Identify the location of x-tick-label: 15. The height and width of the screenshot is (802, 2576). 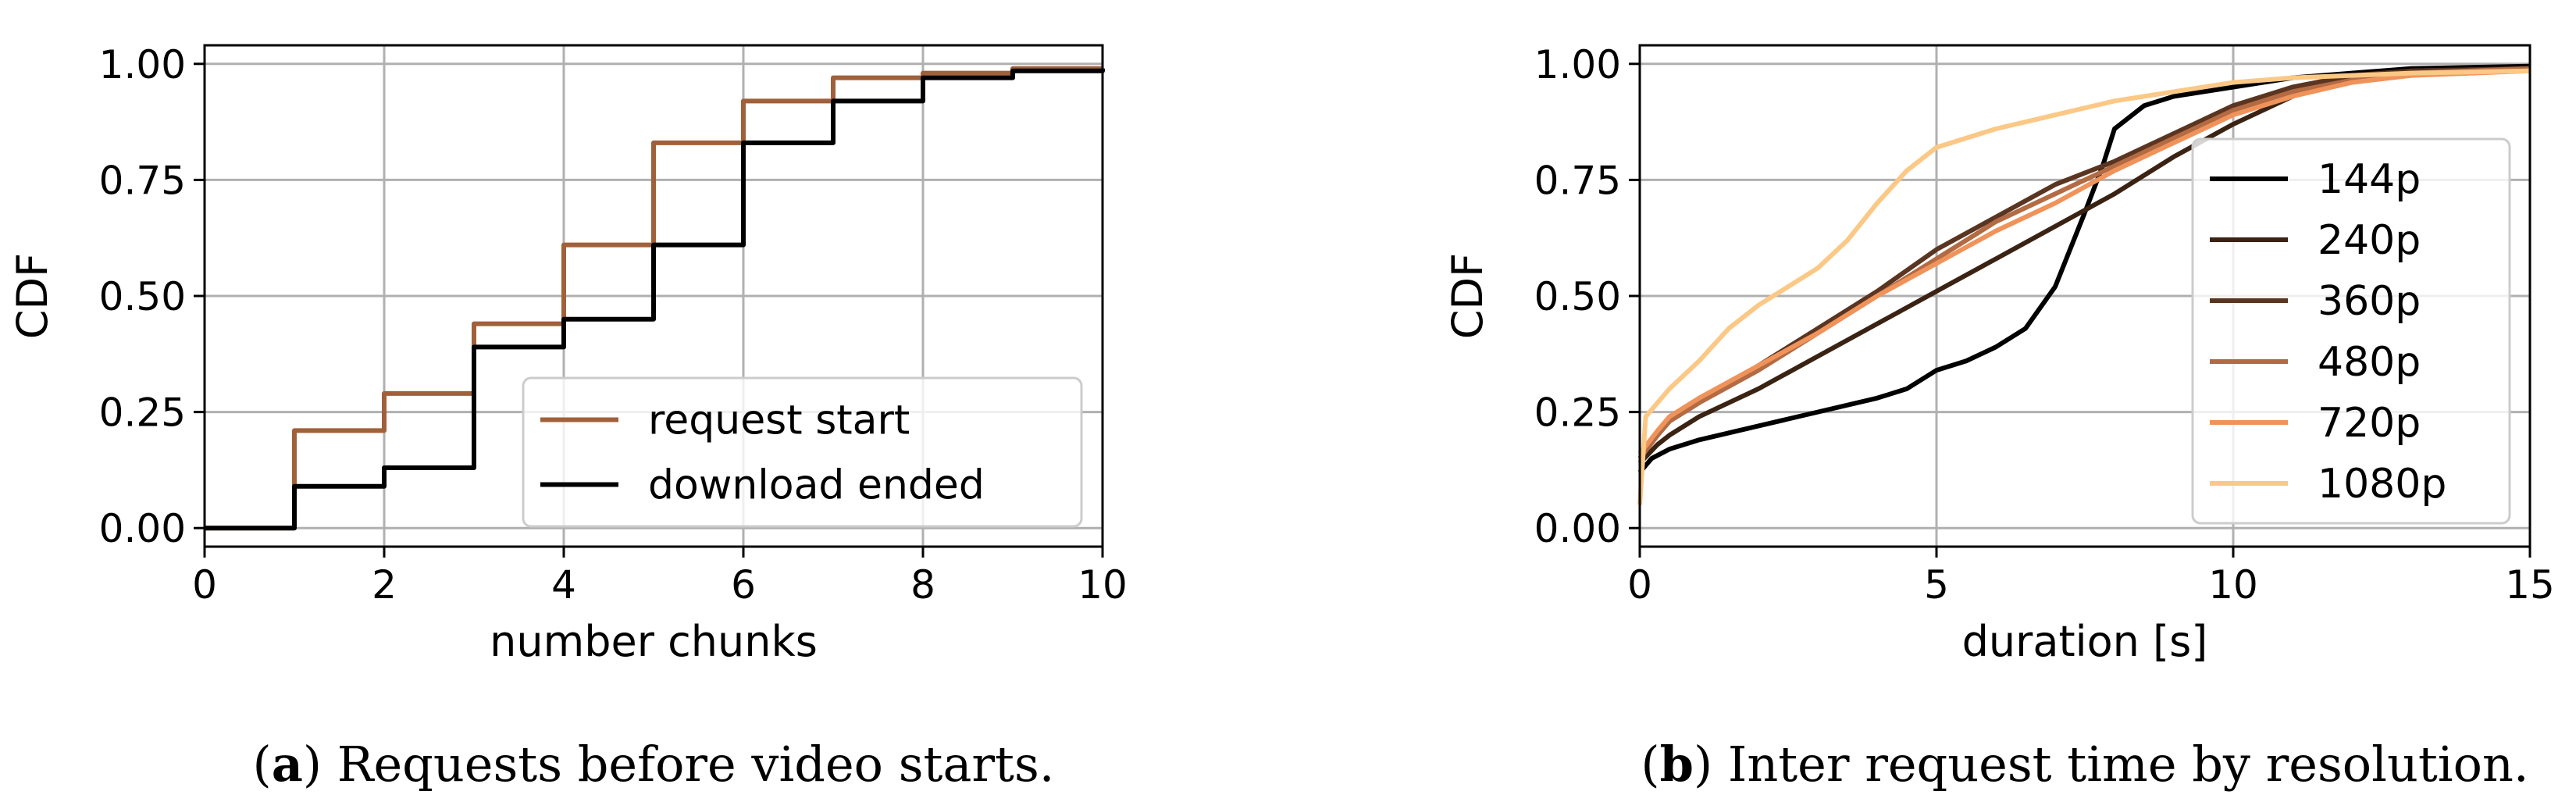
(2530, 585).